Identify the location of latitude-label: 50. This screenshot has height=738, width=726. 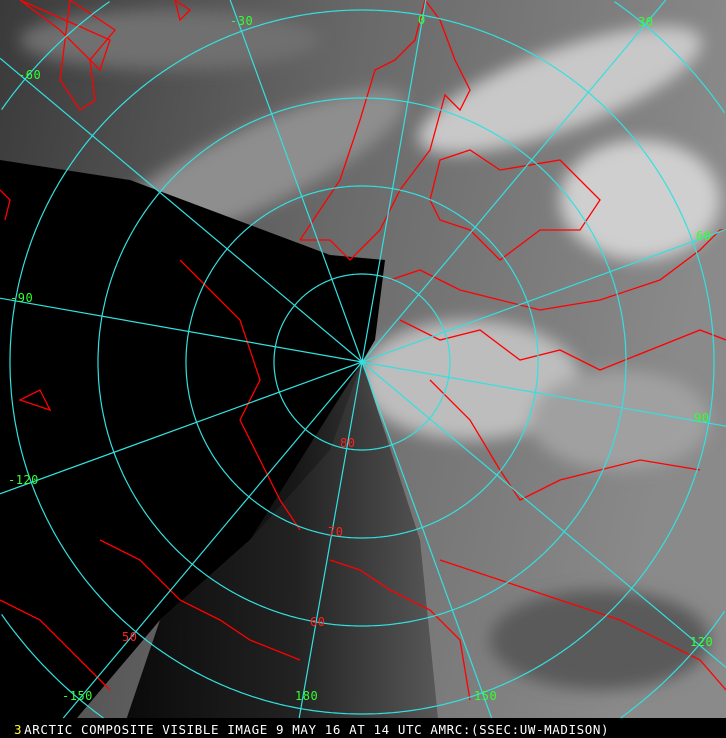
(130, 637).